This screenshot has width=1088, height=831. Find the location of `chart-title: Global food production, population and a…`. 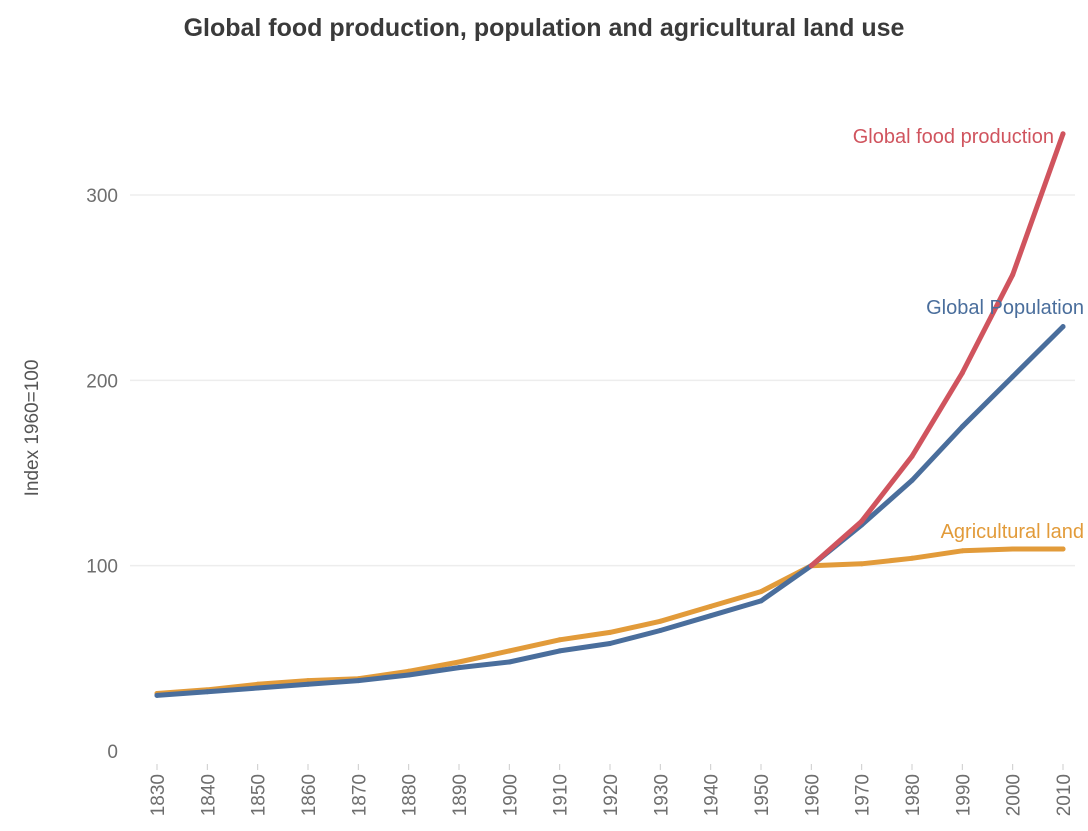

chart-title: Global food production, population and a… is located at coordinates (544, 28).